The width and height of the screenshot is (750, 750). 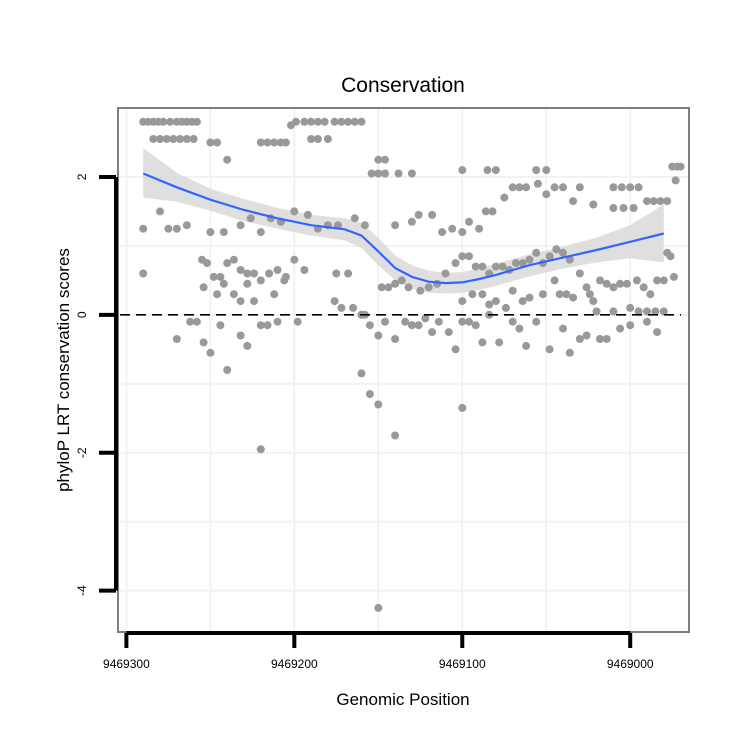 What do you see at coordinates (294, 664) in the screenshot?
I see `x-tick-label: 9469200` at bounding box center [294, 664].